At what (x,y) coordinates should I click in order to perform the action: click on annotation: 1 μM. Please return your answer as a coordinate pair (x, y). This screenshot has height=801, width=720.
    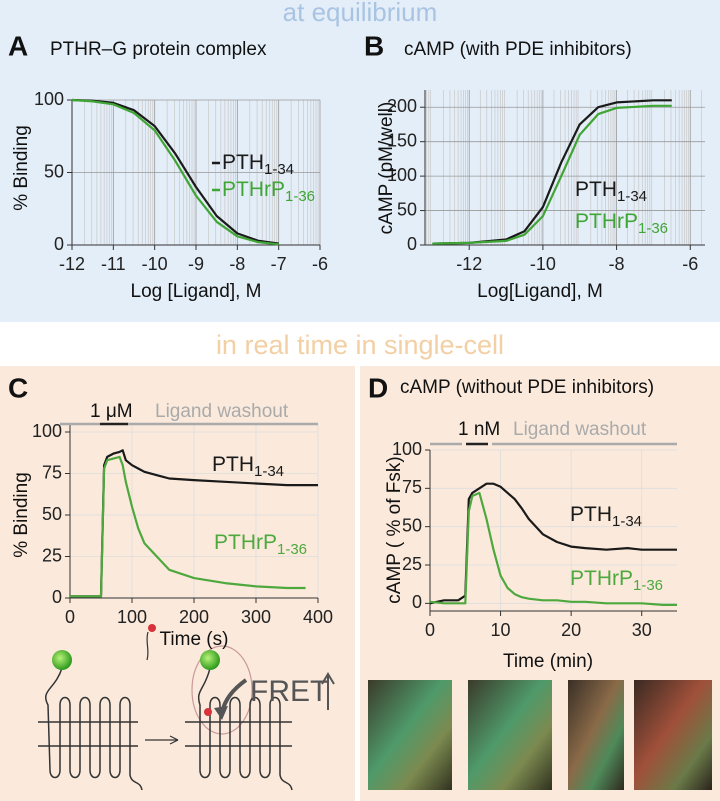
    Looking at the image, I should click on (111, 411).